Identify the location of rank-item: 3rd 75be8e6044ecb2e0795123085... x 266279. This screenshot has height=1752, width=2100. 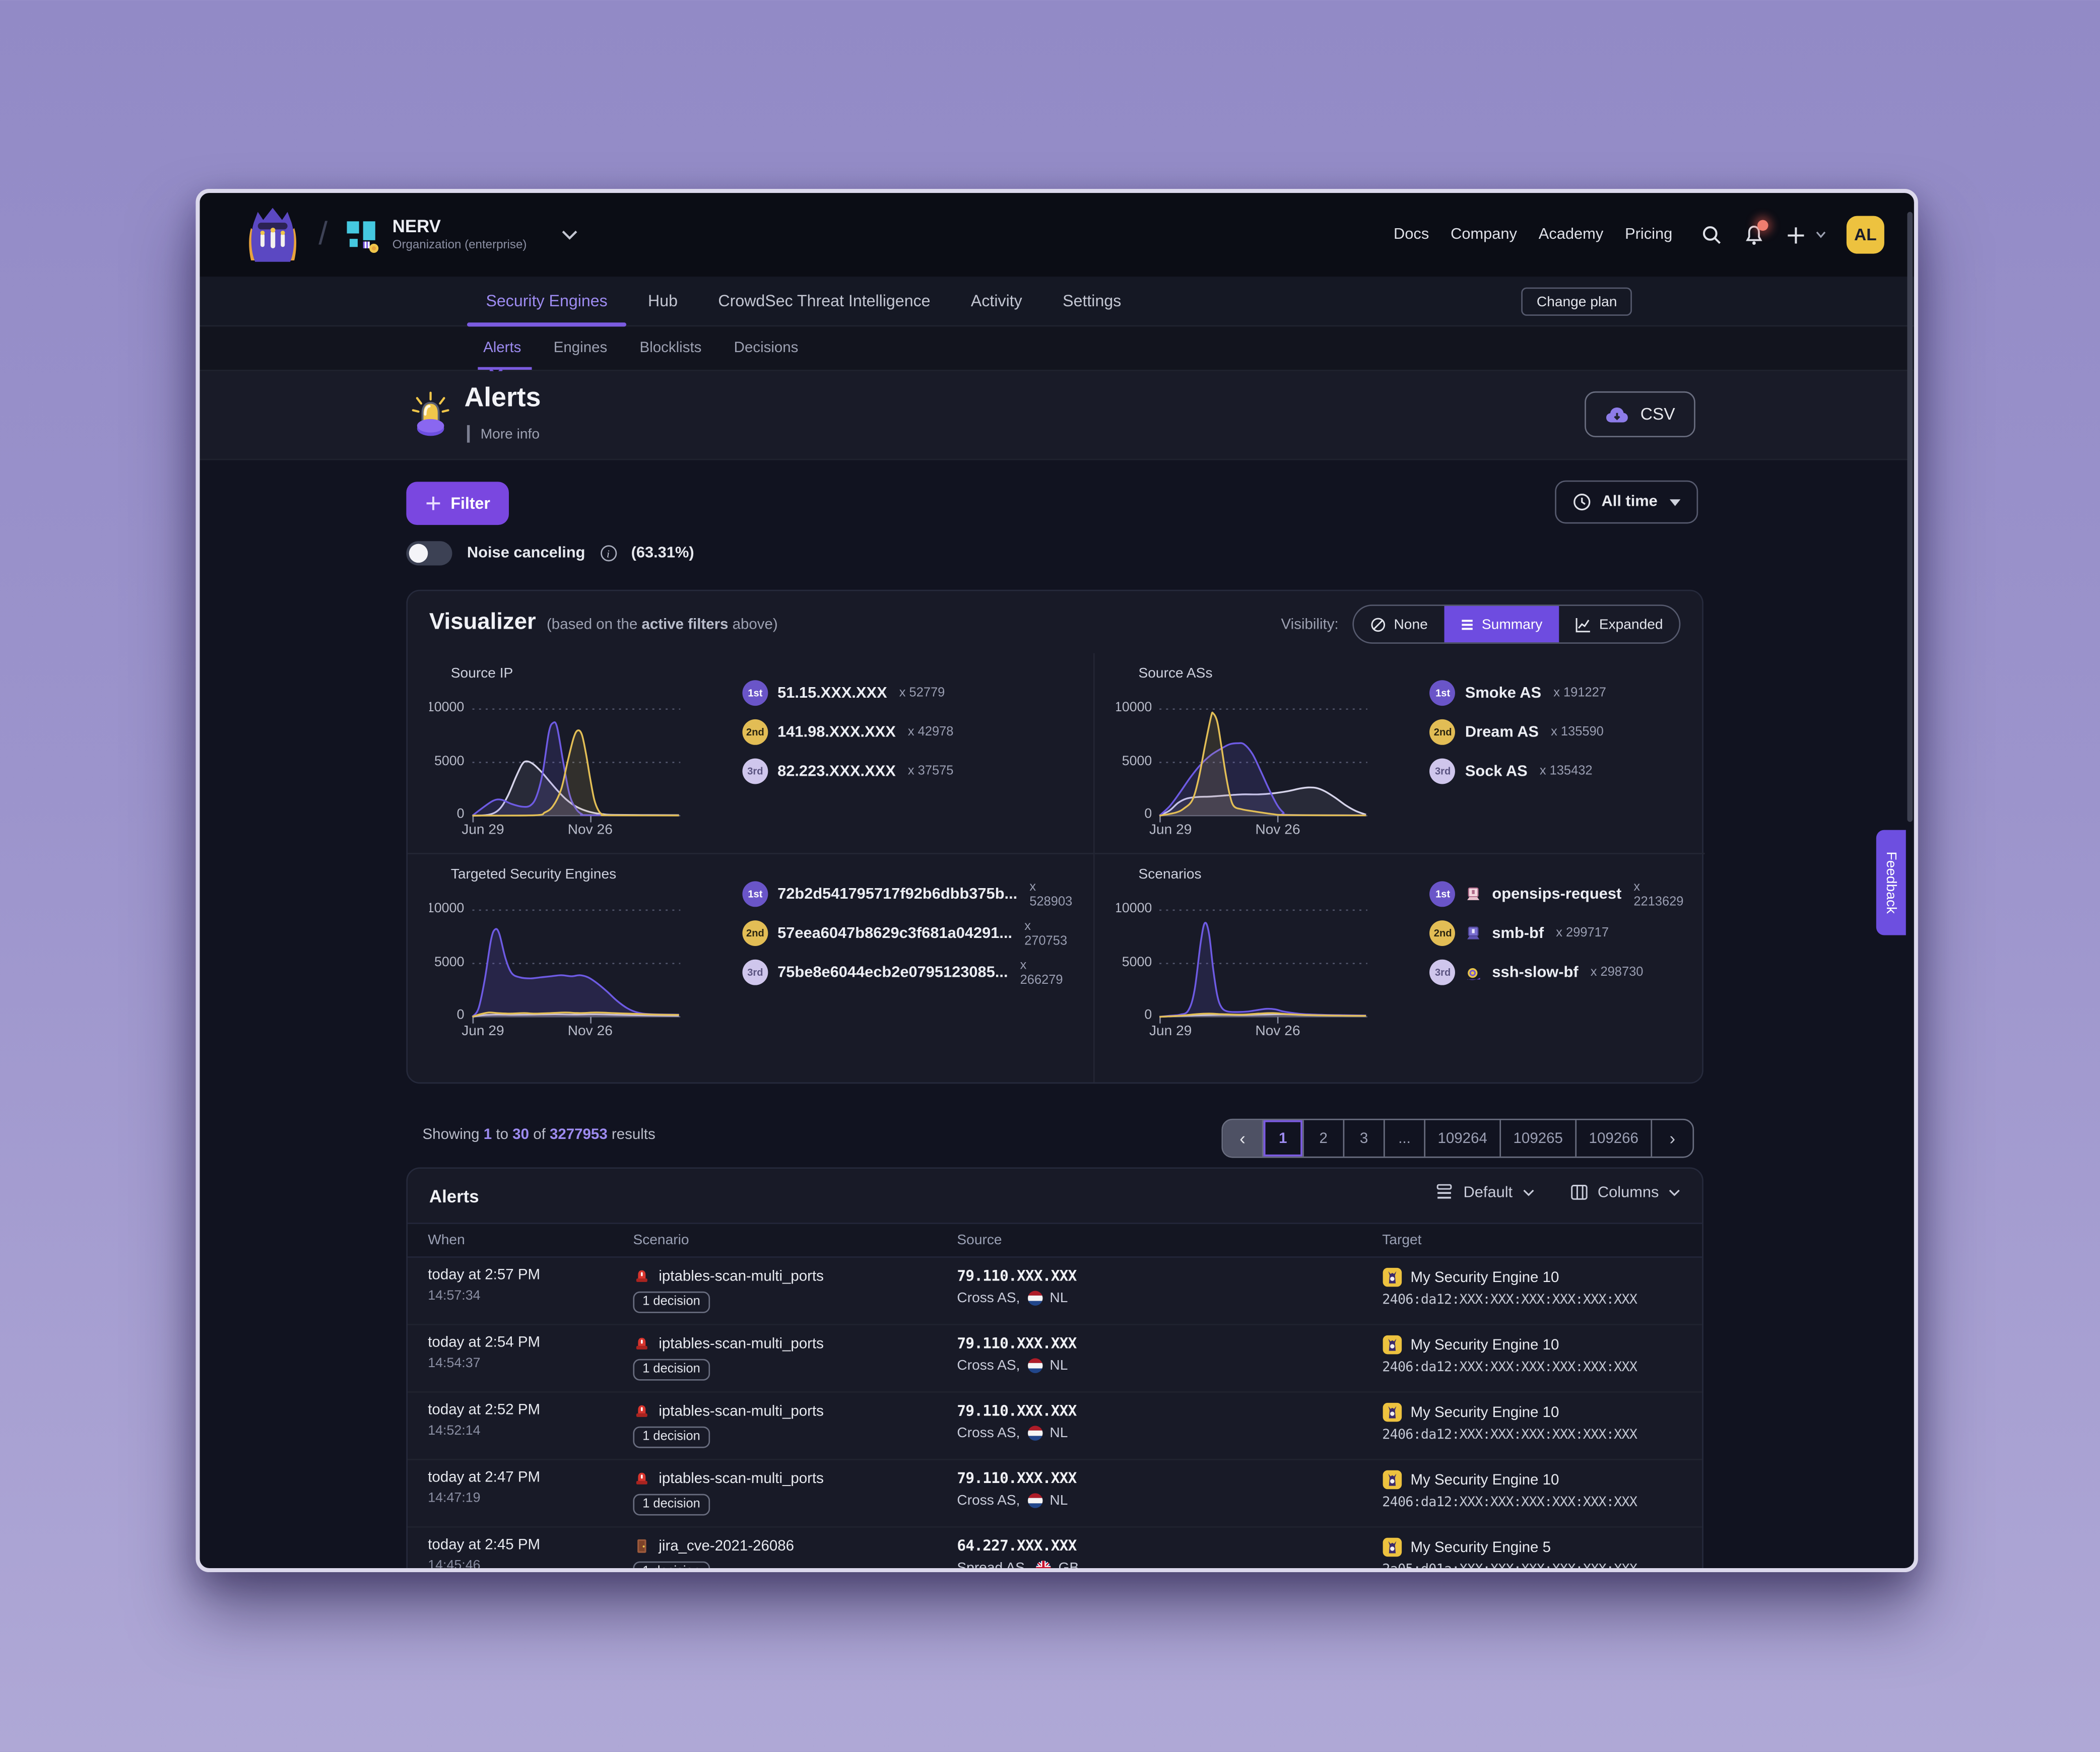
(907, 972).